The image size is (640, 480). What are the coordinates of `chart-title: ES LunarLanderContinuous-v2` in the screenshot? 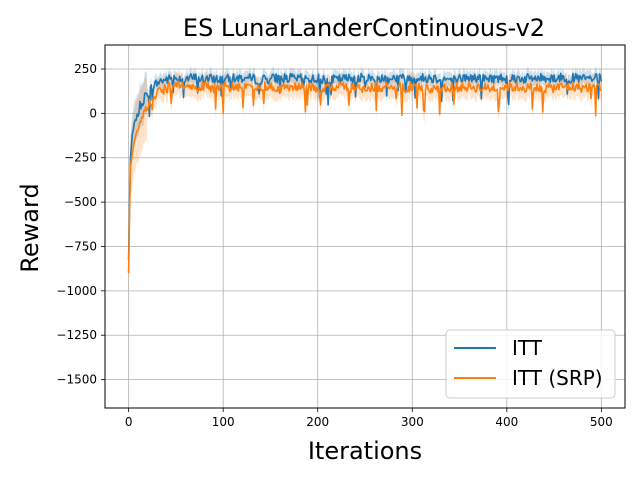 It's located at (364, 28).